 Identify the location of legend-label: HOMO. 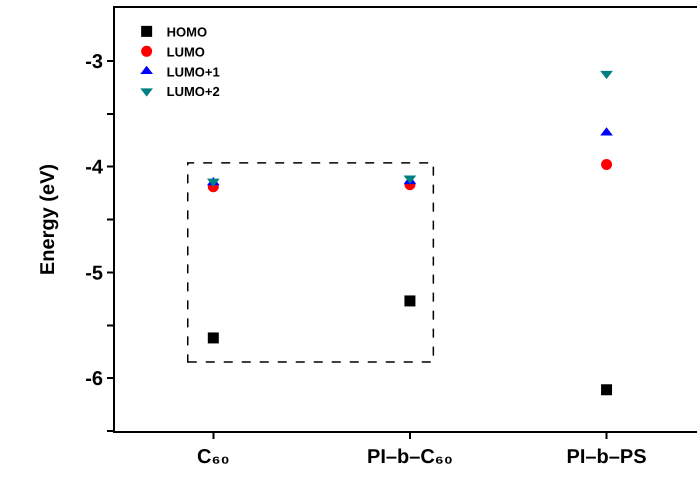
(187, 32).